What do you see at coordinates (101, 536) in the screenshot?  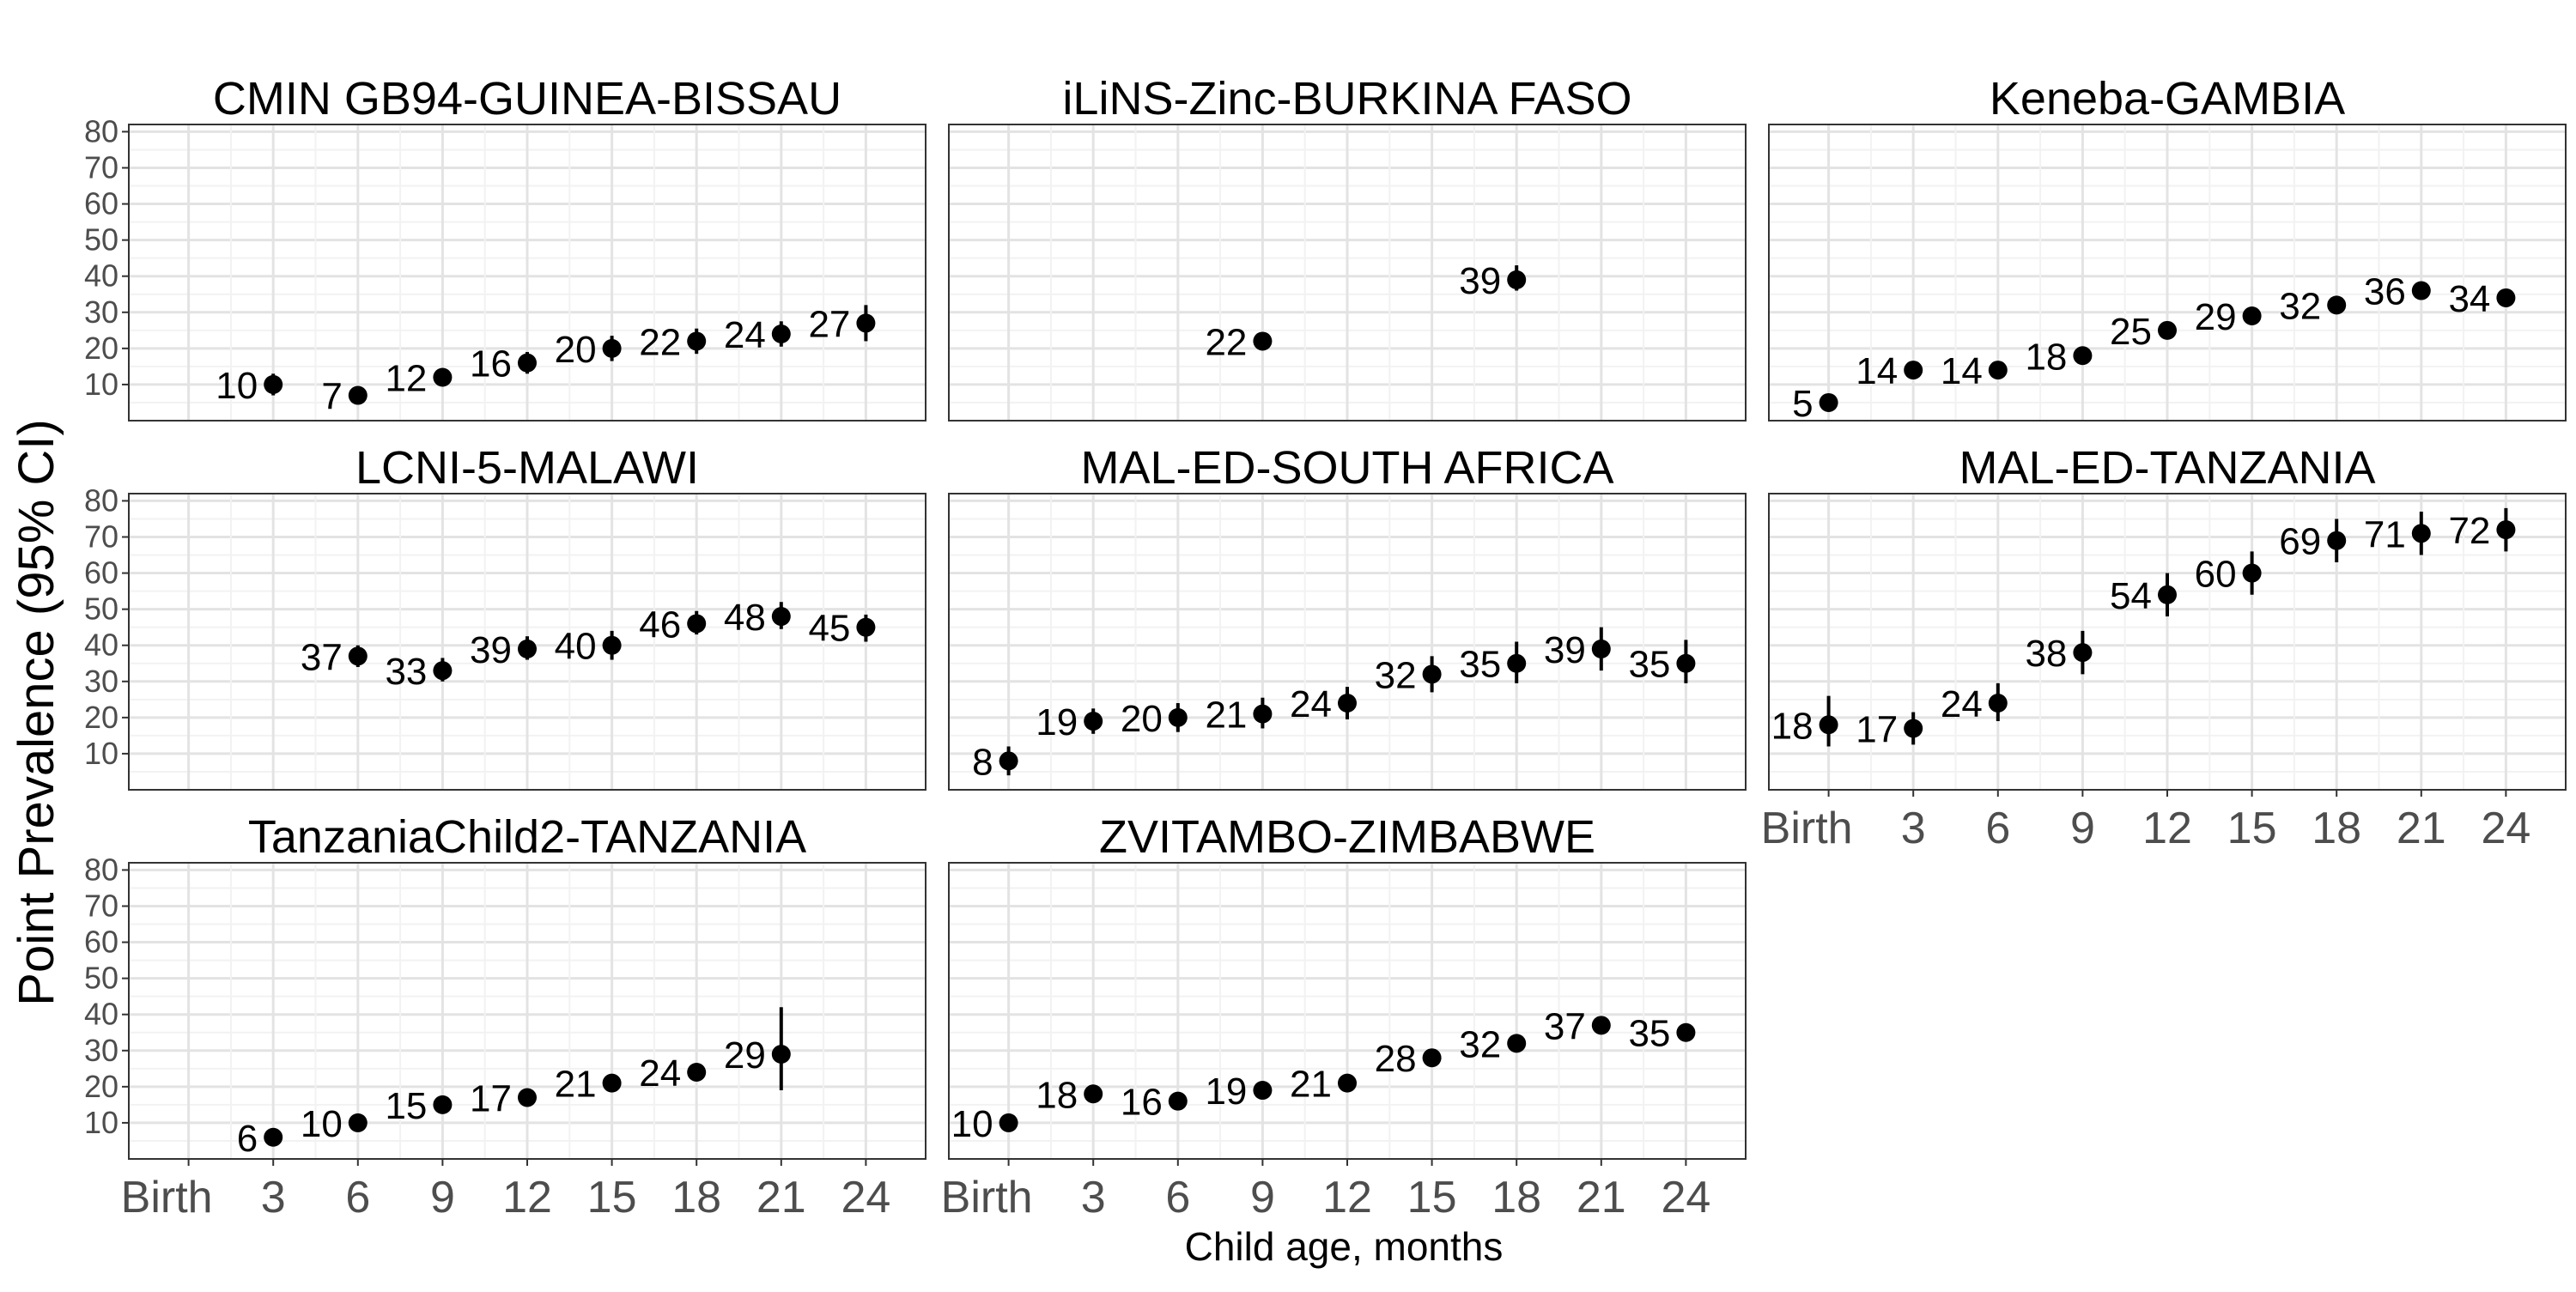 I see `y-tick-label: 70` at bounding box center [101, 536].